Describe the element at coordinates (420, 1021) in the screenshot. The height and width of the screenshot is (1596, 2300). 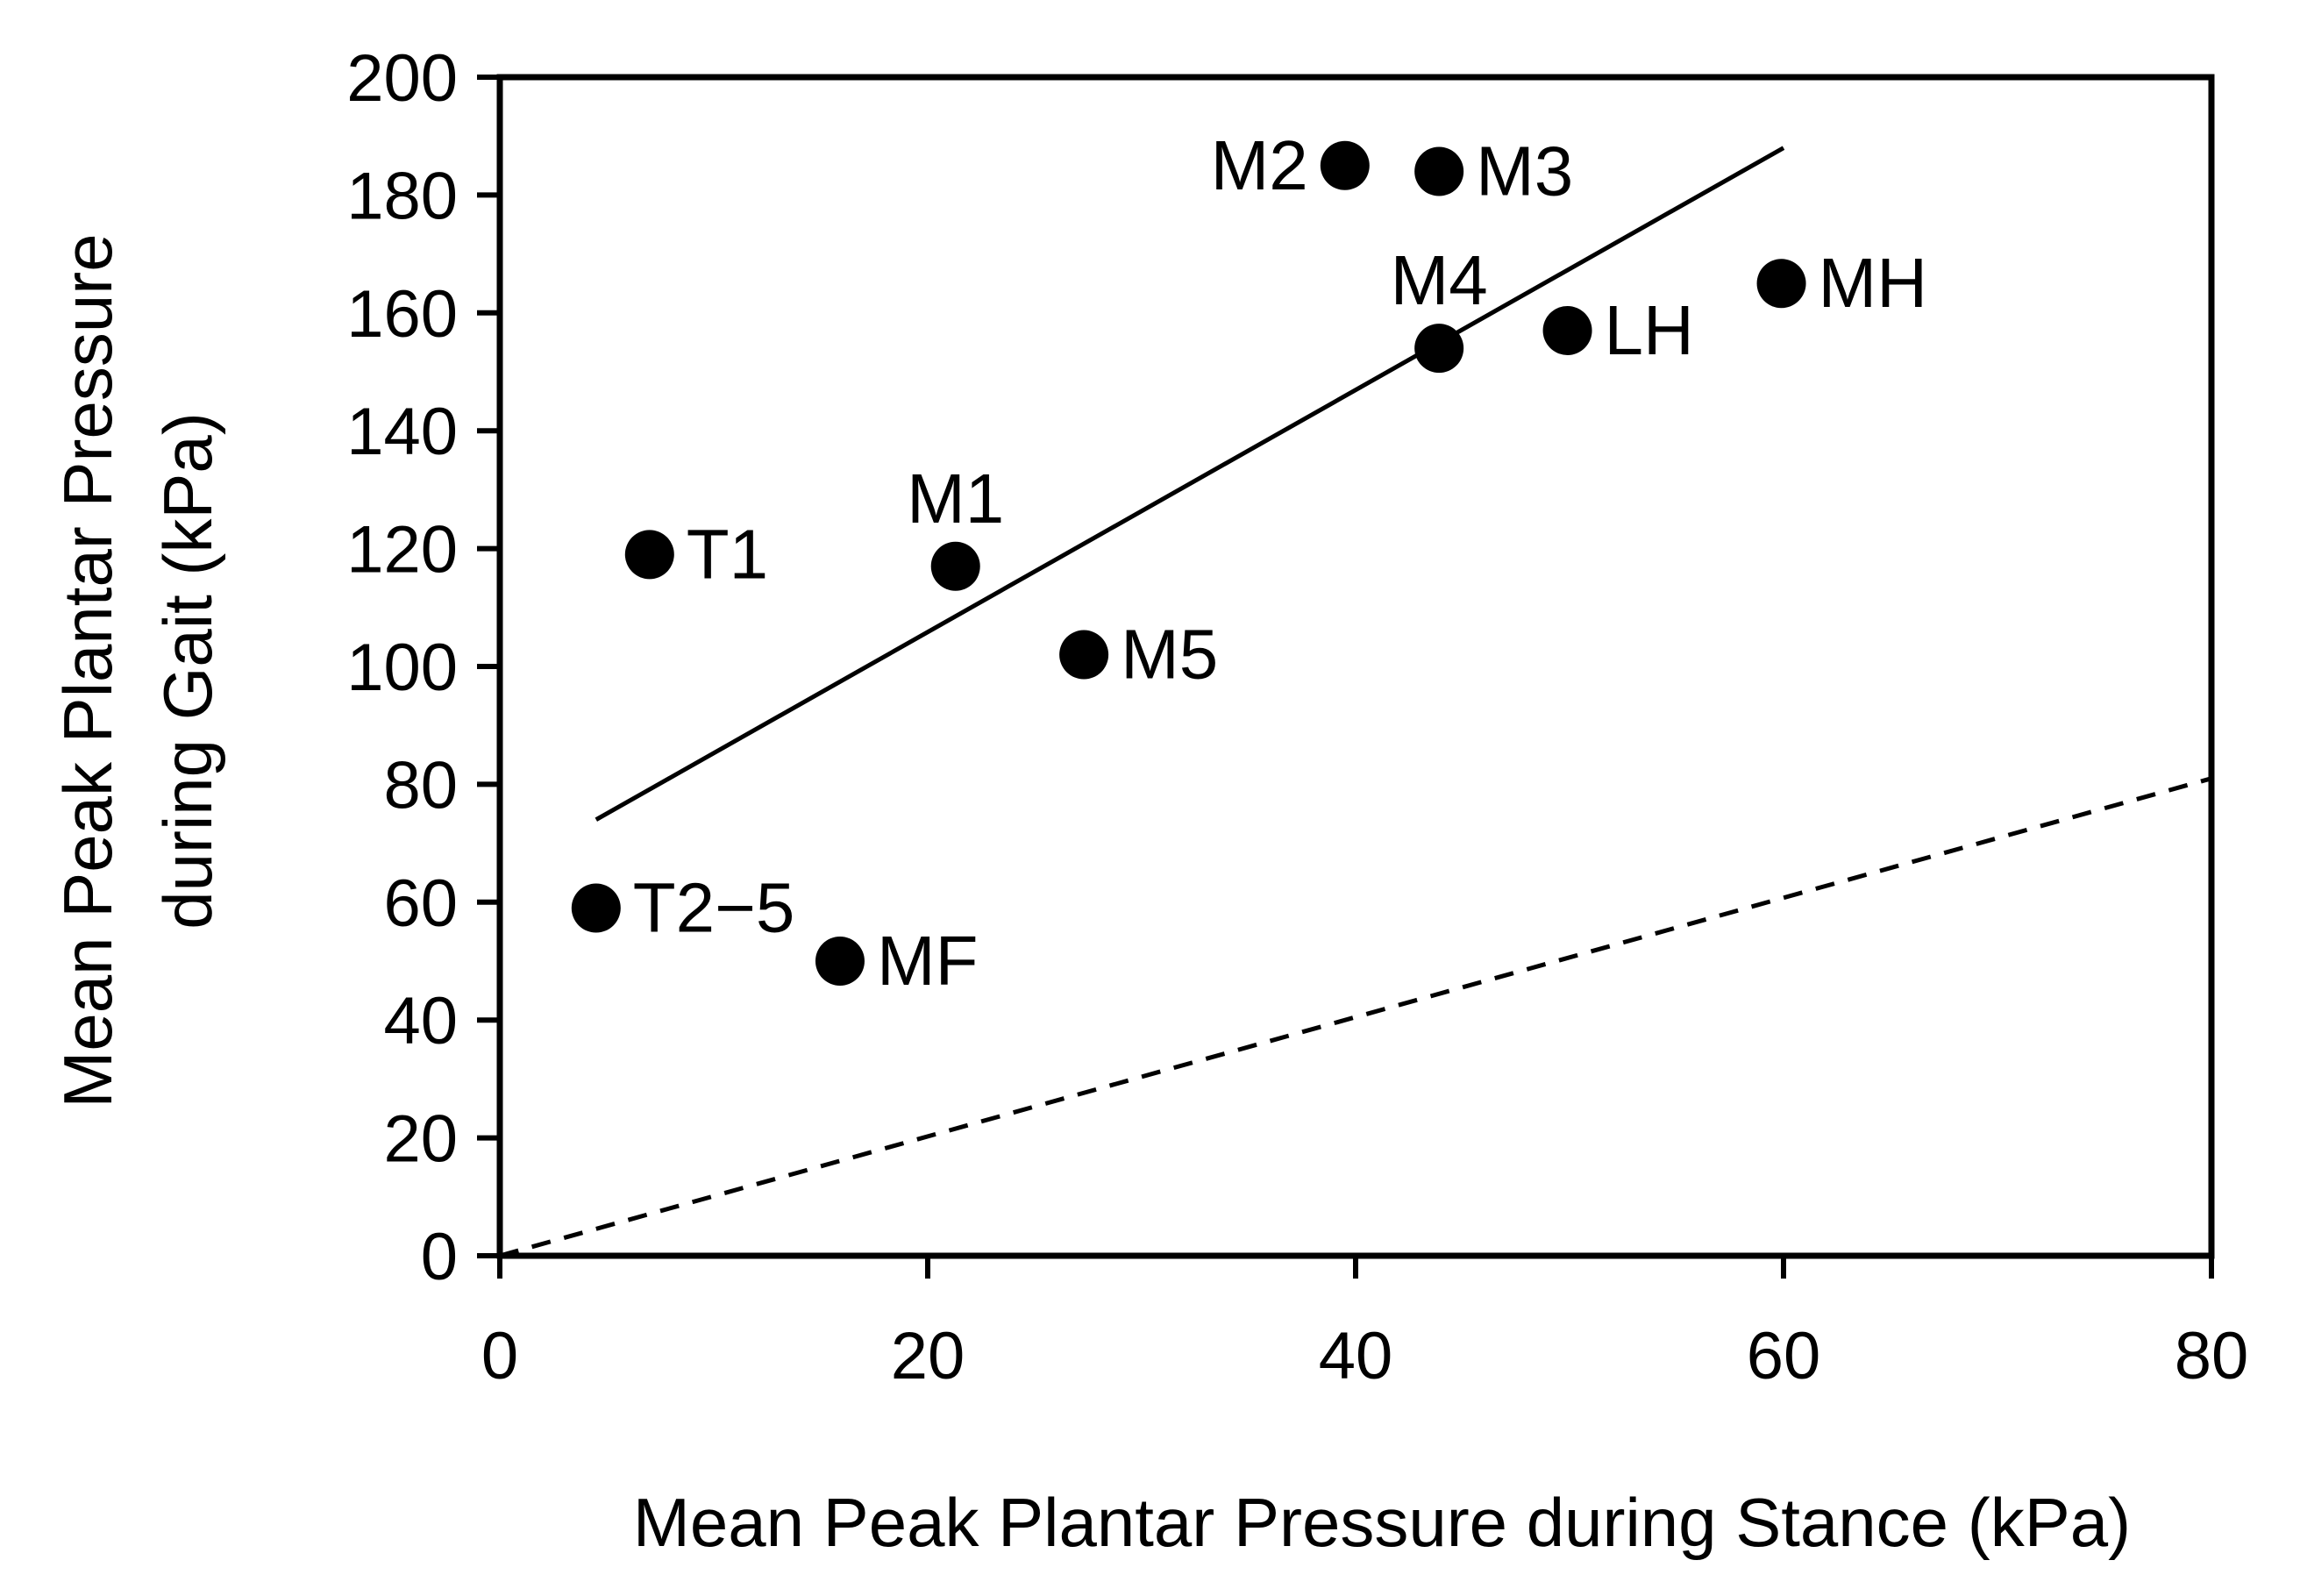
I see `y-tick-label: 40` at that location.